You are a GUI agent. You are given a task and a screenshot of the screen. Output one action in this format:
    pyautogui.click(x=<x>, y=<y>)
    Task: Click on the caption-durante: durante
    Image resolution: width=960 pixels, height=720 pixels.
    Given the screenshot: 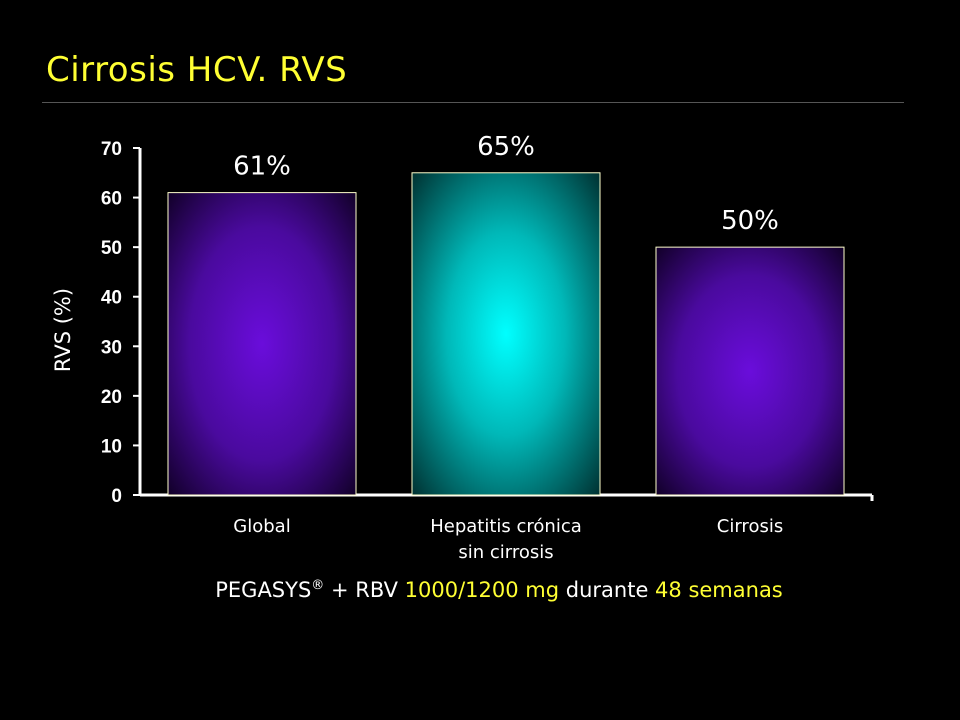 What is the action you would take?
    pyautogui.click(x=607, y=590)
    